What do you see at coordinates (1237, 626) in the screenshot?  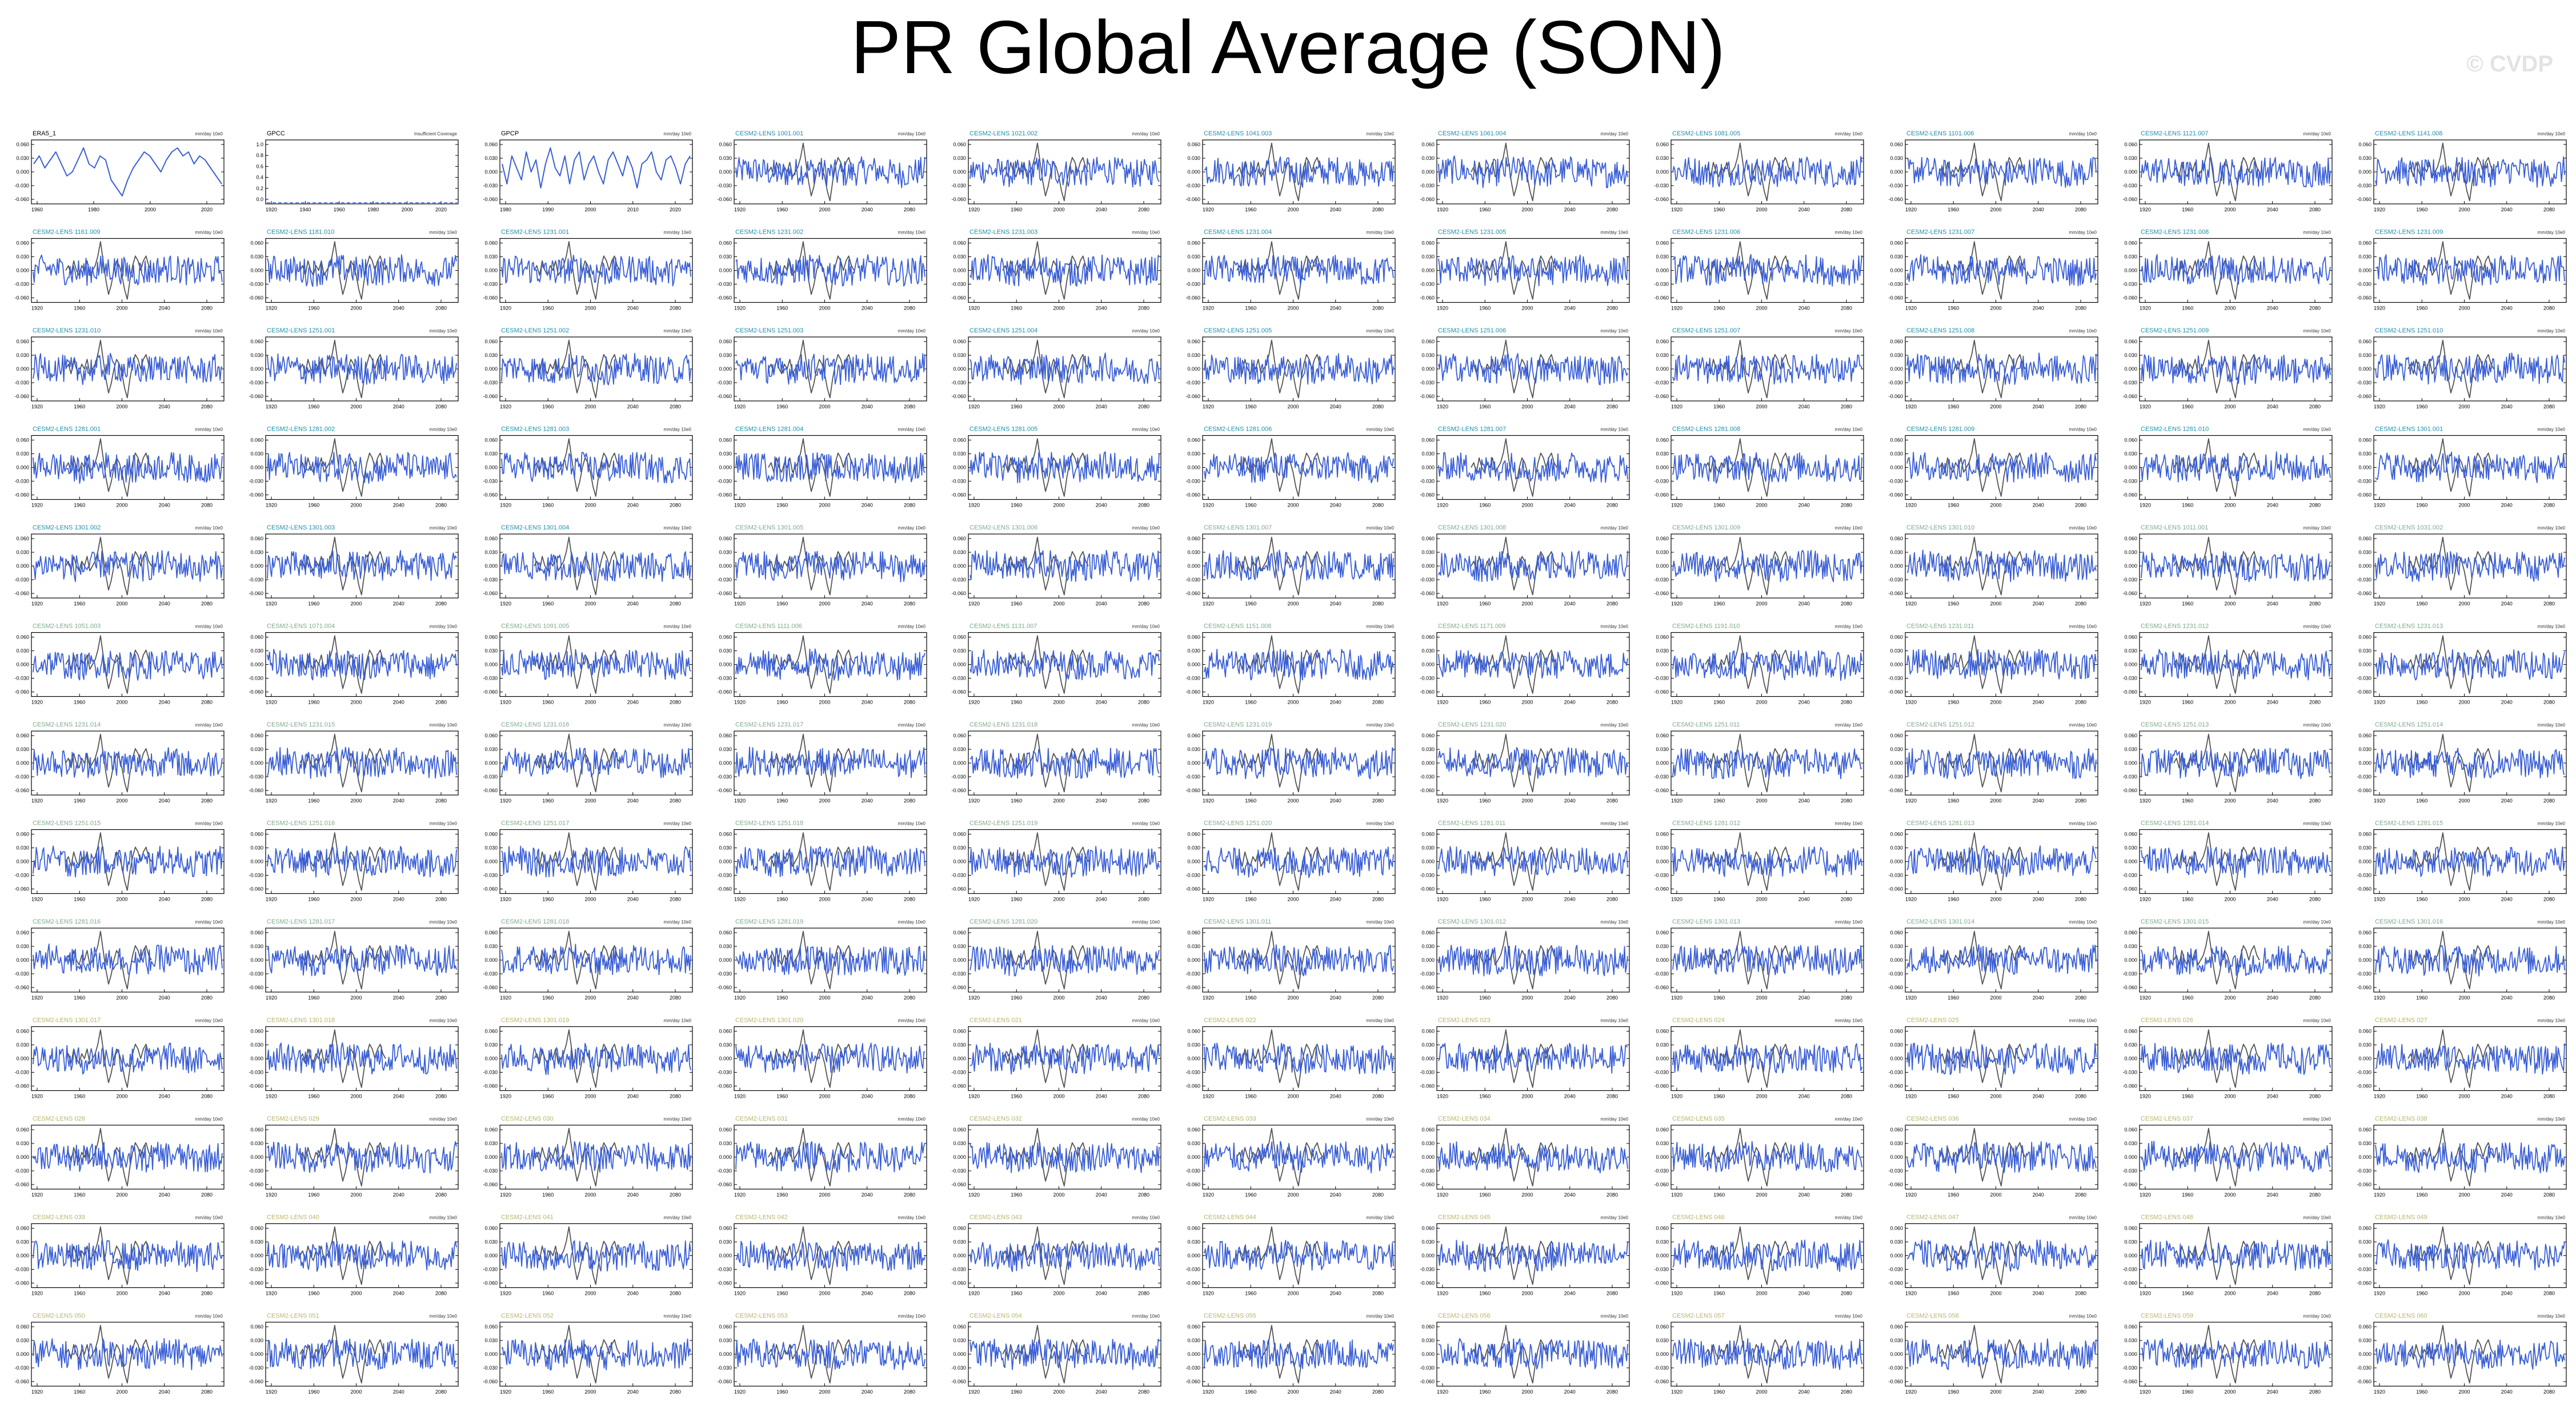 I see `panel-title: CESM2-LENS 1151.008` at bounding box center [1237, 626].